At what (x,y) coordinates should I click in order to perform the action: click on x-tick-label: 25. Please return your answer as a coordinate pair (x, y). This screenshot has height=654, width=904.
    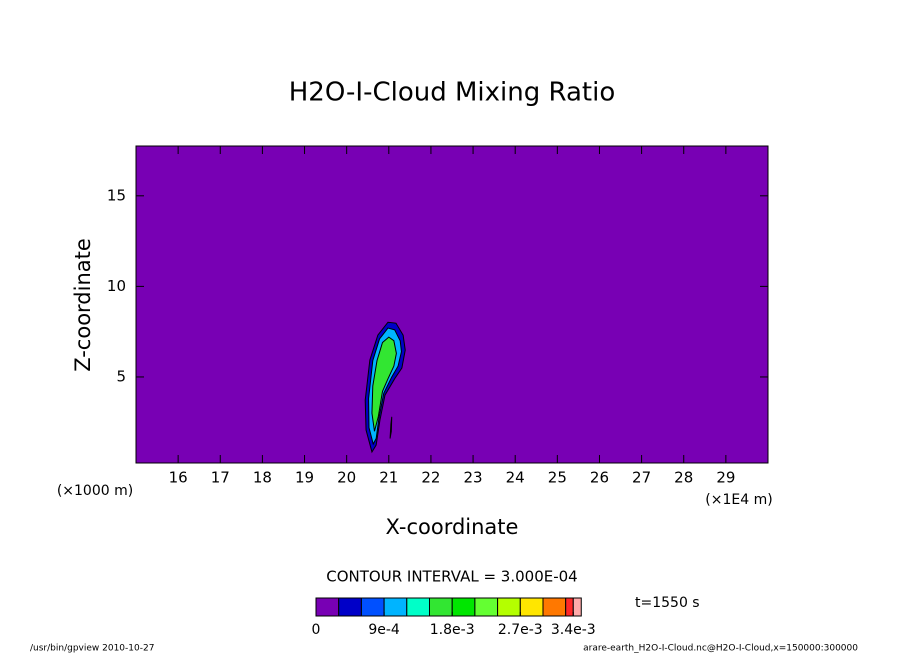
    Looking at the image, I should click on (557, 478).